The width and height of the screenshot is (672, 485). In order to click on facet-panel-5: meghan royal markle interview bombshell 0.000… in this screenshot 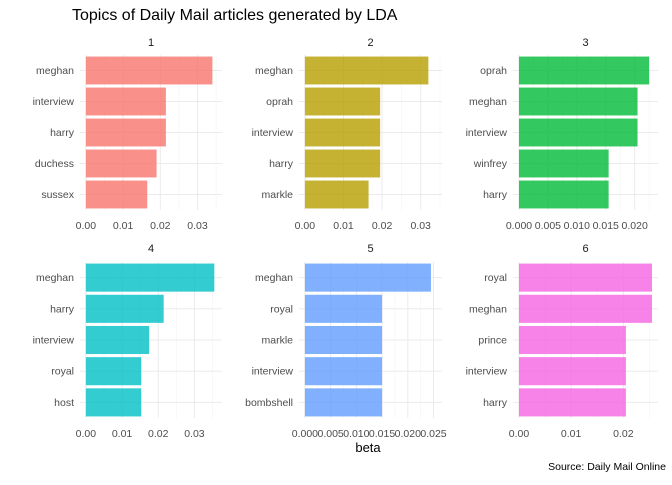, I will do `click(346, 341)`.